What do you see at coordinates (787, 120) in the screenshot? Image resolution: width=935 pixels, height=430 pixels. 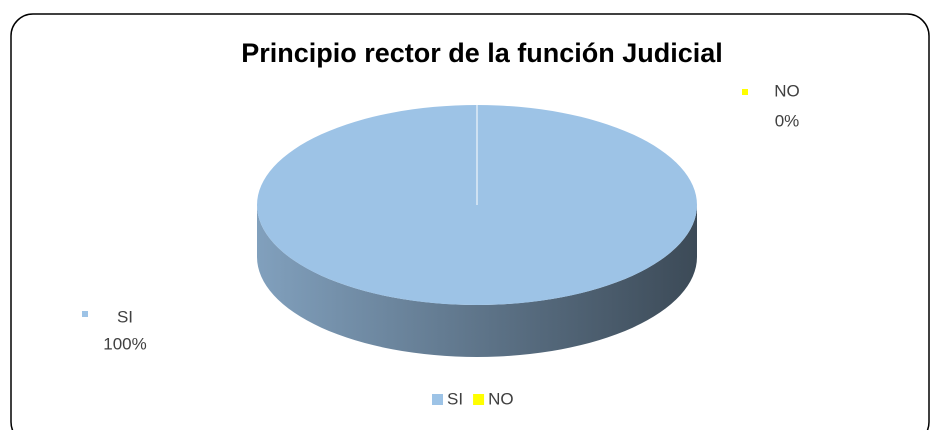 I see `data-label-value: 0%` at bounding box center [787, 120].